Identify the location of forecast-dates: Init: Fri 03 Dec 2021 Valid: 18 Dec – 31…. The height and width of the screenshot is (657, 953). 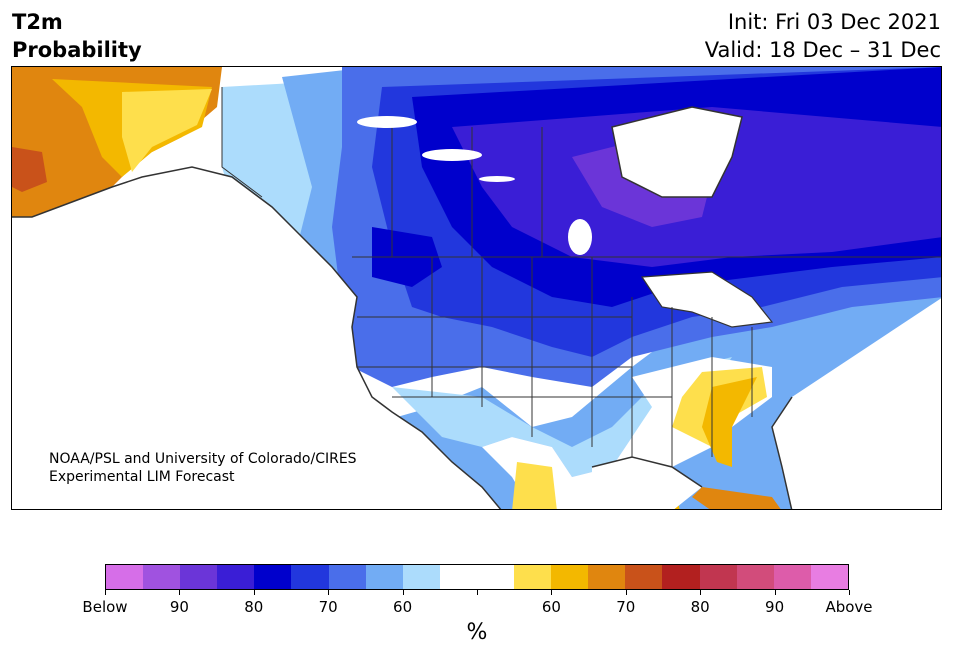
(823, 36).